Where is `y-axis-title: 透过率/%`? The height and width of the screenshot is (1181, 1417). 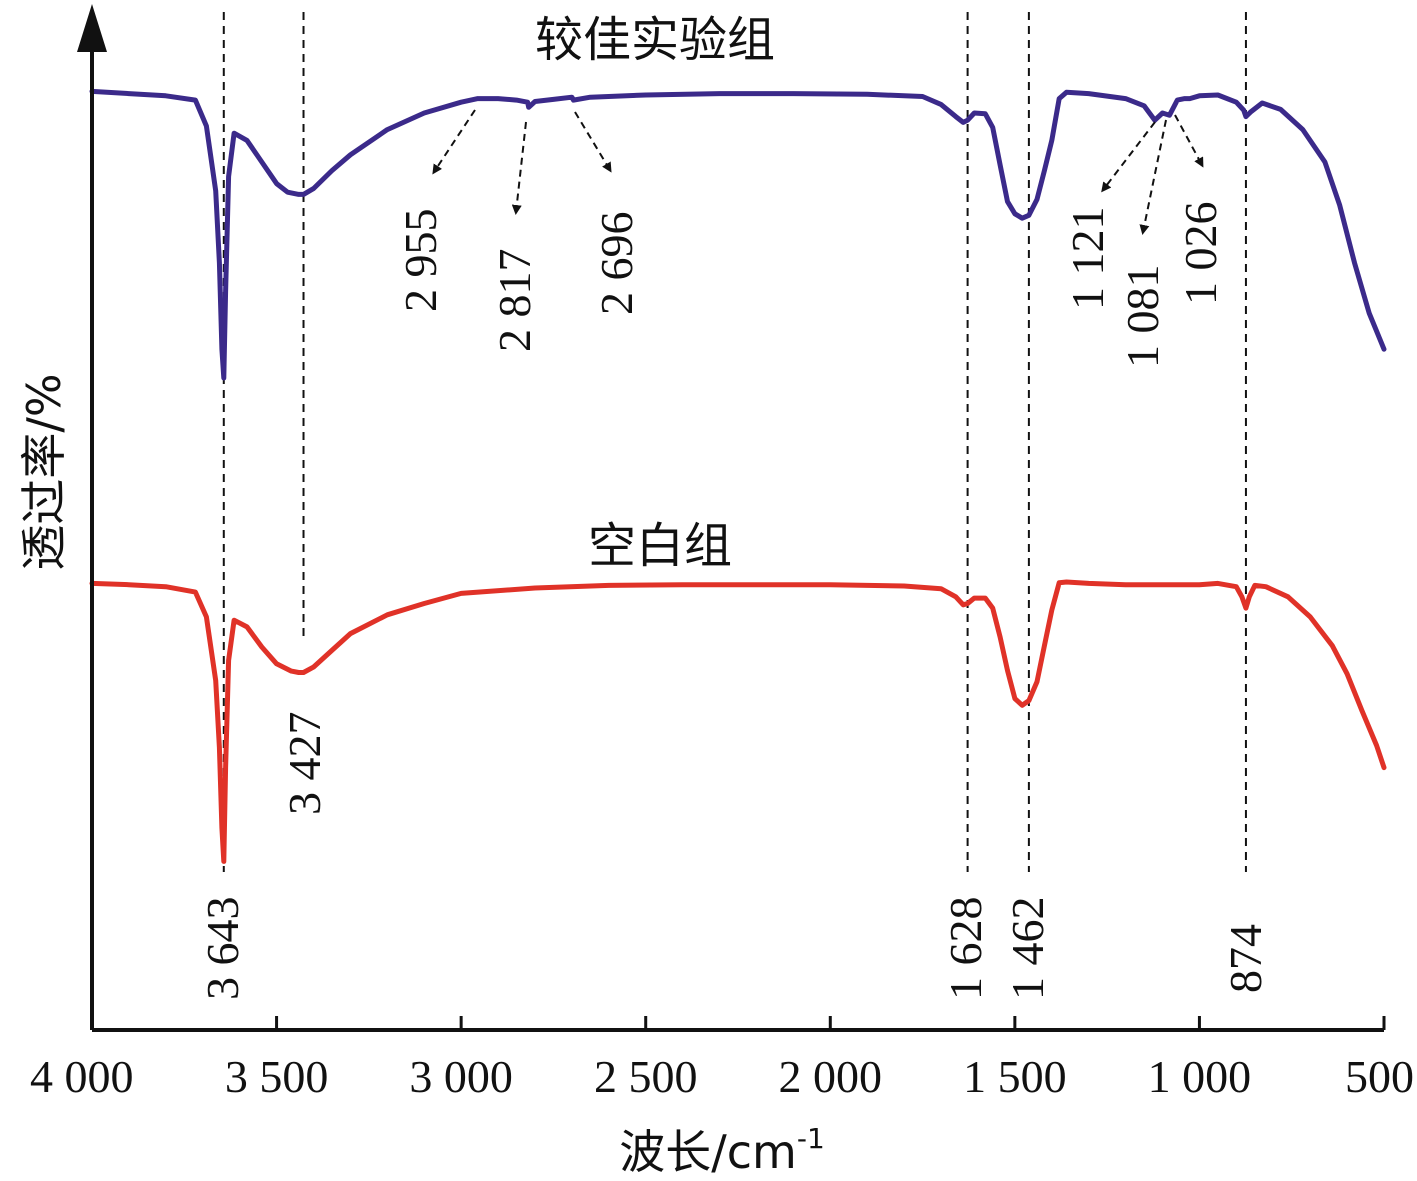
y-axis-title: 透过率/% is located at coordinates (44, 471).